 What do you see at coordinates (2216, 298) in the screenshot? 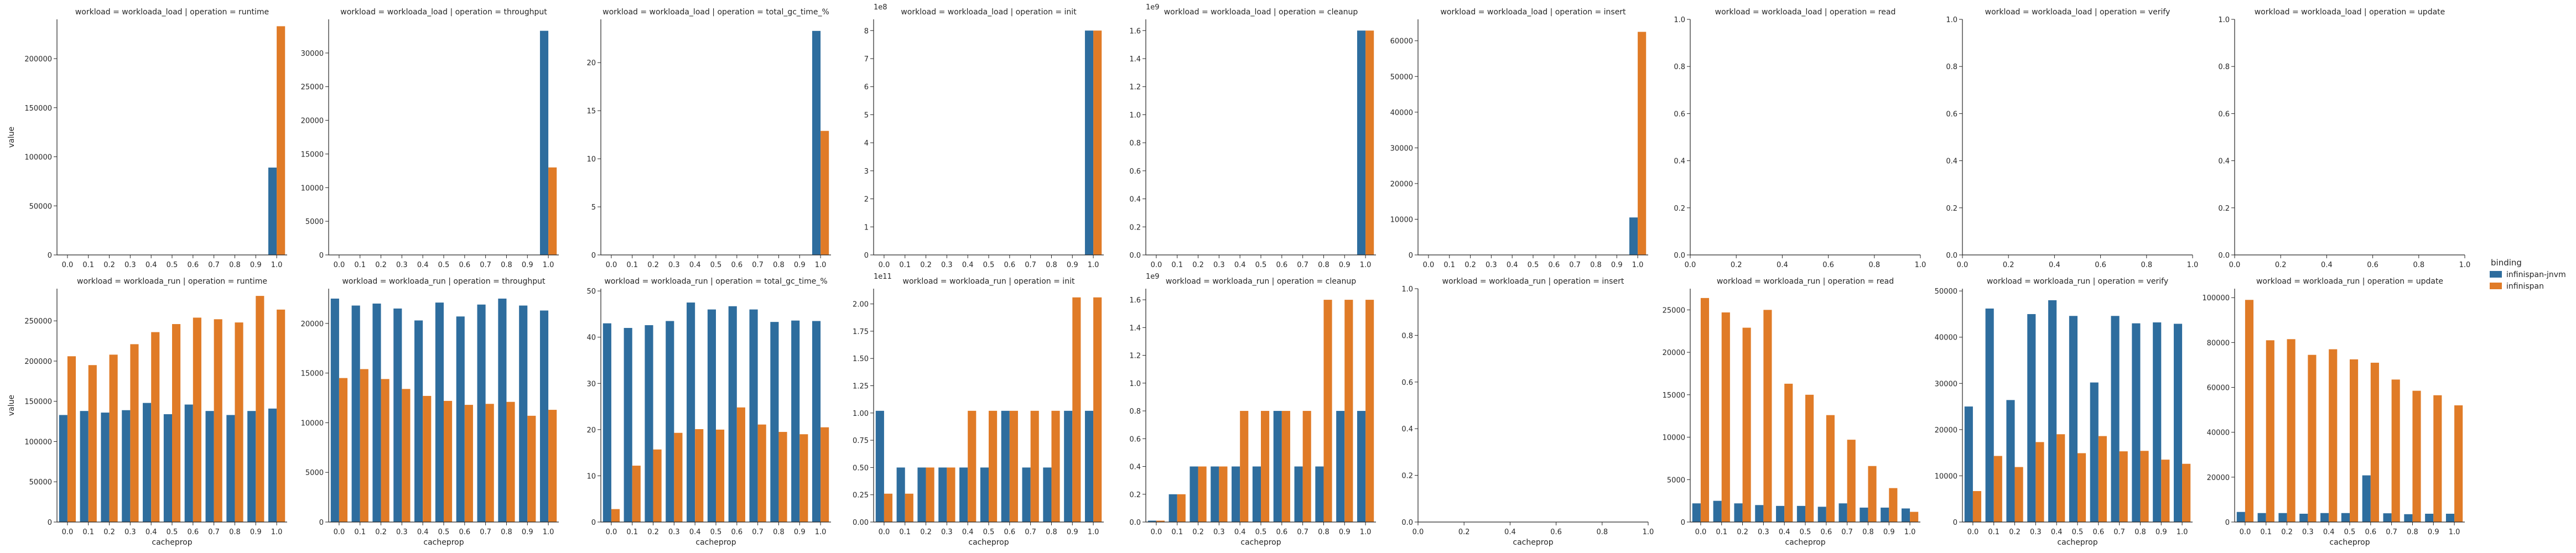
I see `y-tick-label: 100000` at bounding box center [2216, 298].